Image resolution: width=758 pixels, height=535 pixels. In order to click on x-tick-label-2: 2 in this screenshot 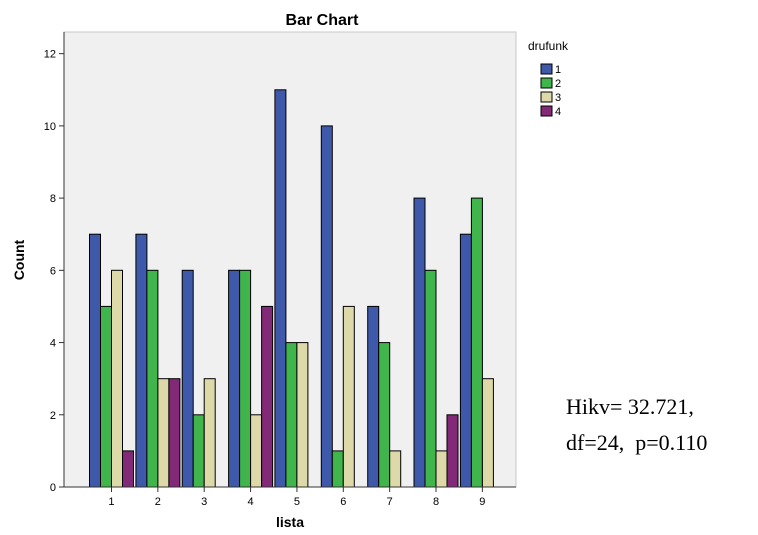, I will do `click(158, 502)`.